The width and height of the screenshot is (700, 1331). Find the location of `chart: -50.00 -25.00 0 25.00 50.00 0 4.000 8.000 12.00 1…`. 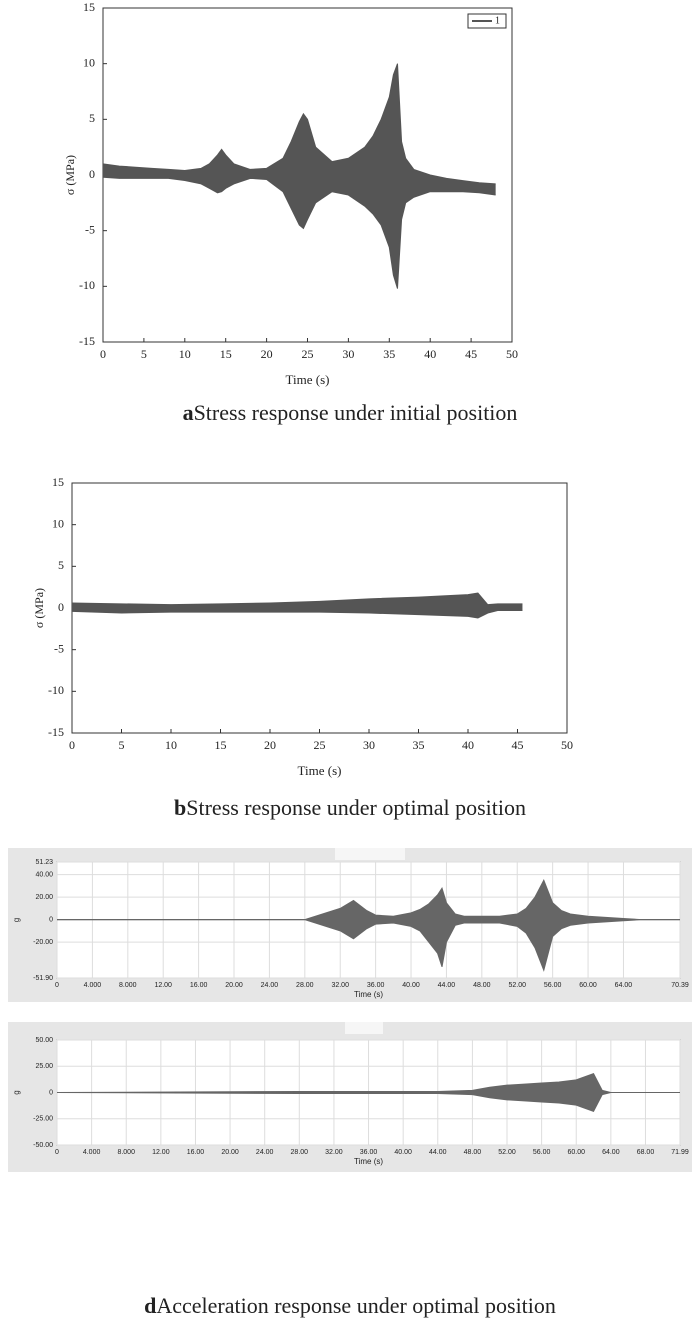

chart: -50.00 -25.00 0 25.00 50.00 0 4.000 8.000 12.00 1… is located at coordinates (350, 1101).